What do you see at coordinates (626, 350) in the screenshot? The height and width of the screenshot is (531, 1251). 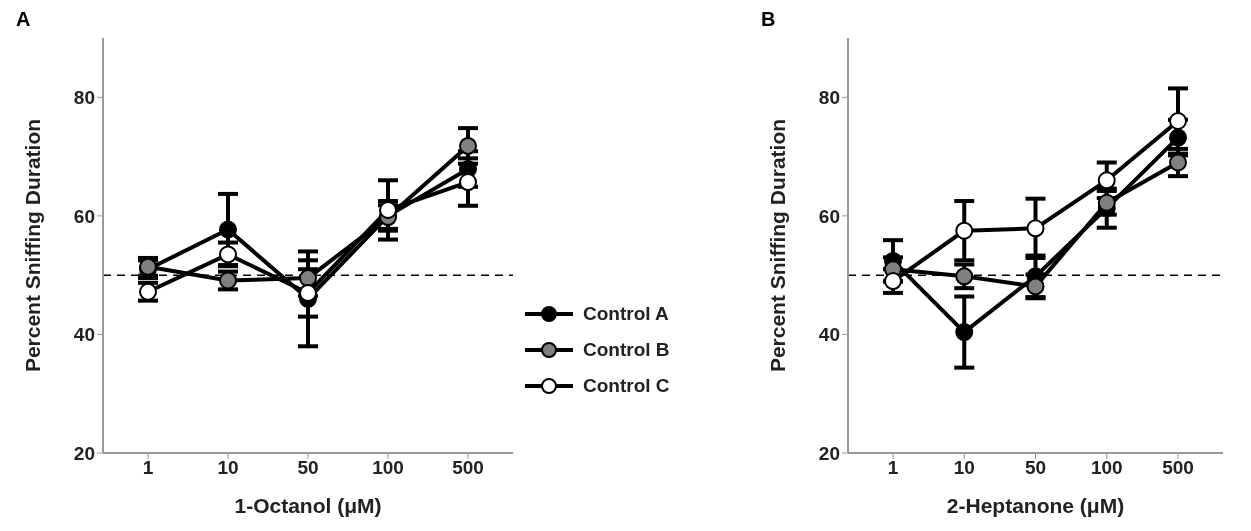 I see `legend-label: Control B` at bounding box center [626, 350].